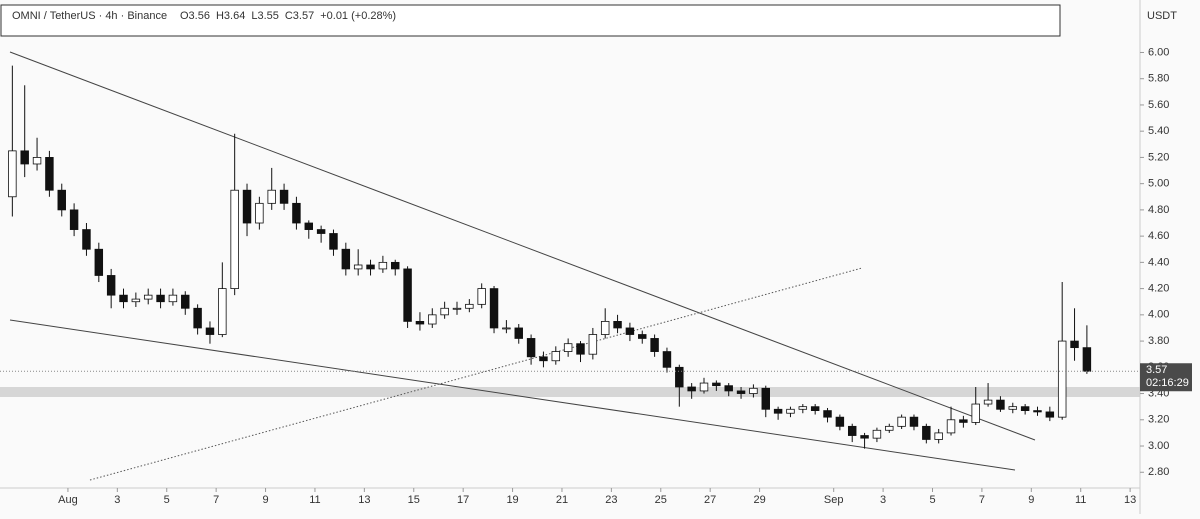 The width and height of the screenshot is (1200, 519). What do you see at coordinates (358, 16) in the screenshot?
I see `ohlc-value: +0.01 (+0.28%)` at bounding box center [358, 16].